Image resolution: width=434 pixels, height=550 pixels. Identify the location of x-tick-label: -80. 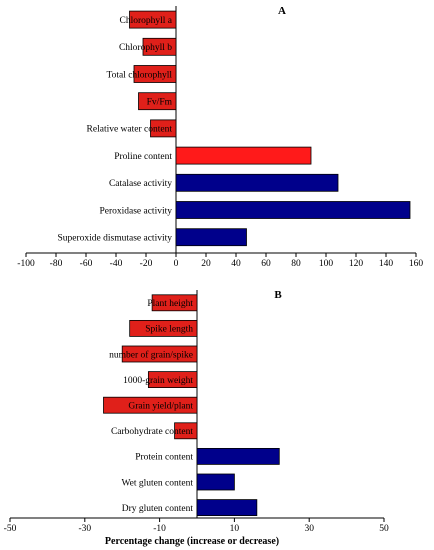
(56, 264).